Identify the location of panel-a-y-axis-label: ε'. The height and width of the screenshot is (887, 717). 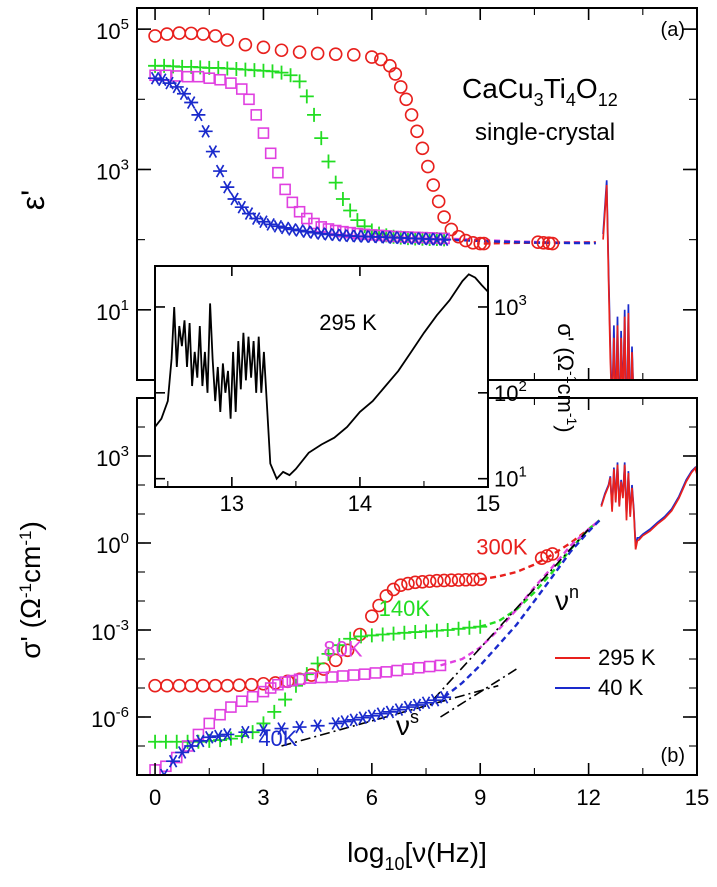
(33, 200).